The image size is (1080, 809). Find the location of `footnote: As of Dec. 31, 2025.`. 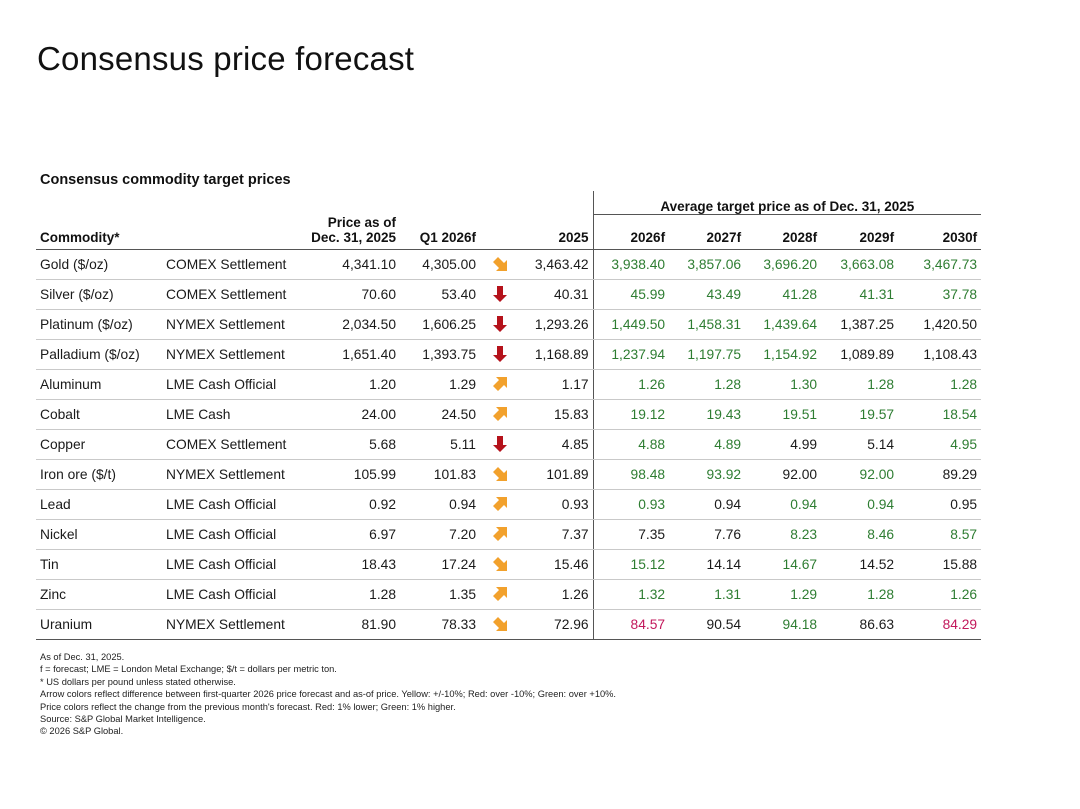

footnote: As of Dec. 31, 2025. is located at coordinates (82, 657).